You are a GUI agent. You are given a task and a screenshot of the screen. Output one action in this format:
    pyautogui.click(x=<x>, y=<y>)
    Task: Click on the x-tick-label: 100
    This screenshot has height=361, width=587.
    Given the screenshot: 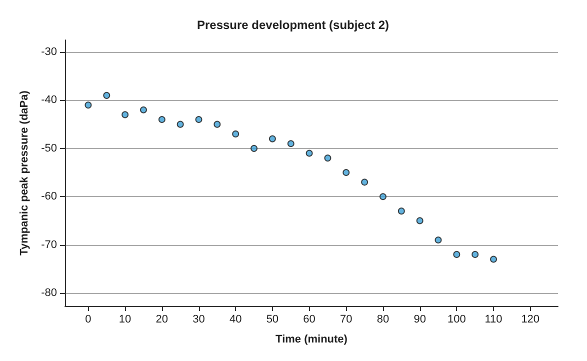 What is the action you would take?
    pyautogui.click(x=456, y=320)
    